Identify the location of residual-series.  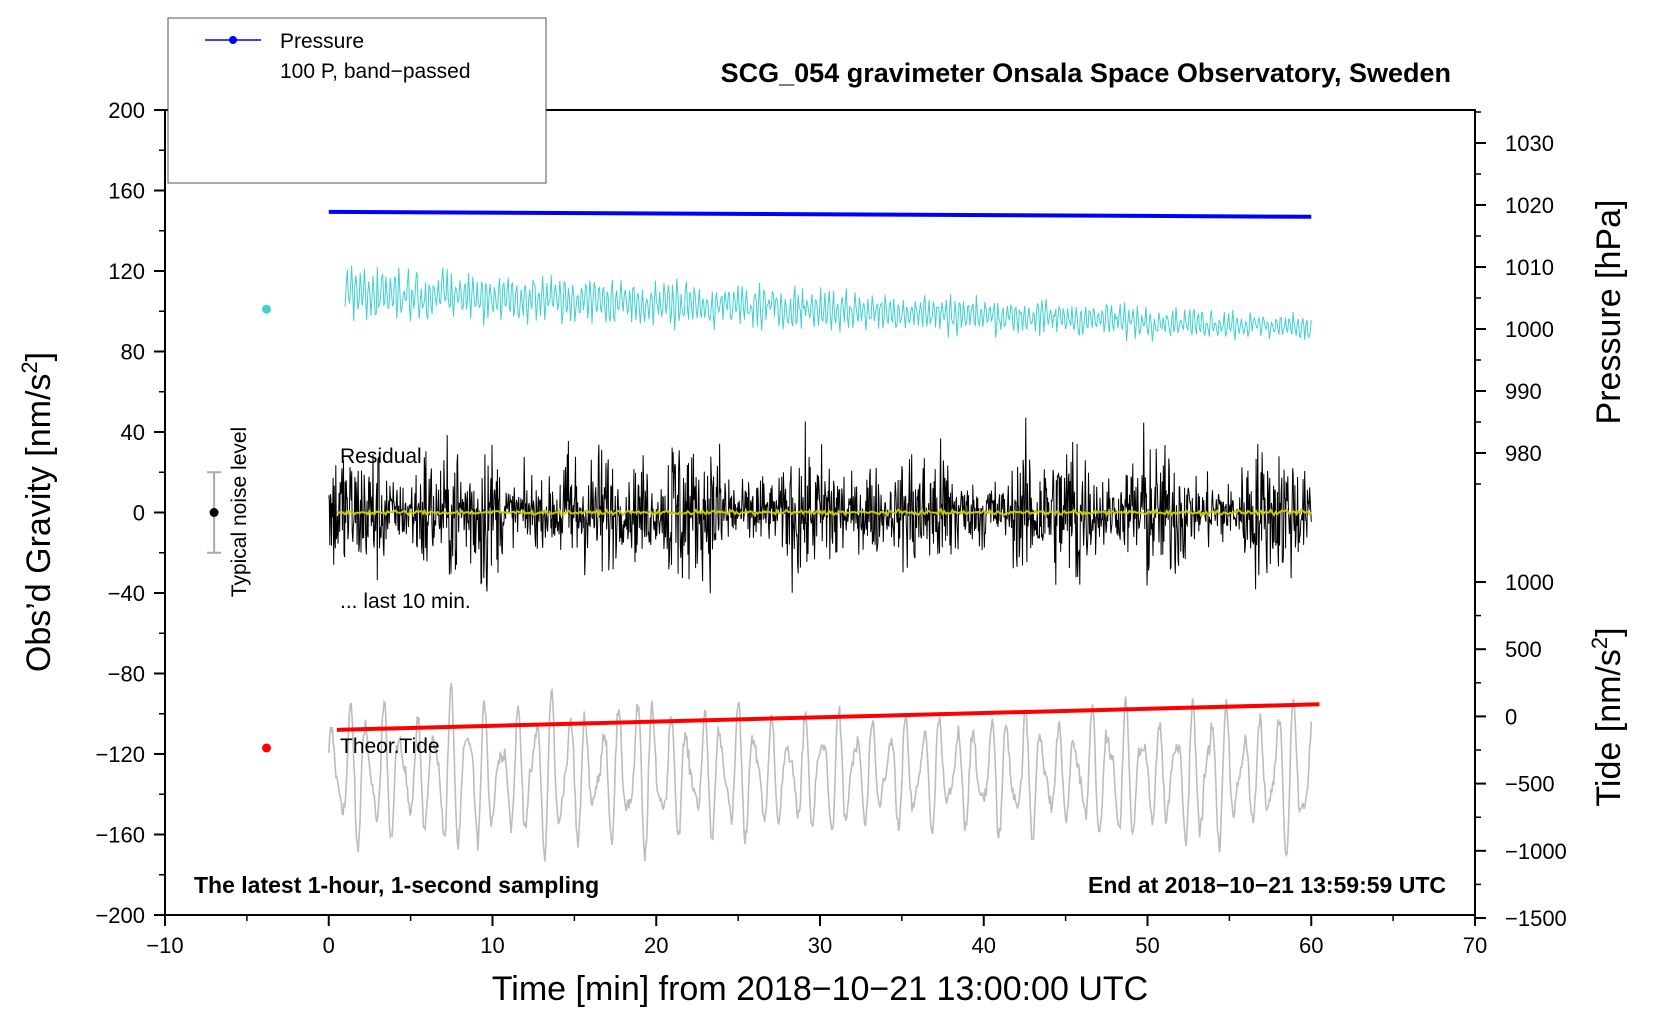
(820, 505).